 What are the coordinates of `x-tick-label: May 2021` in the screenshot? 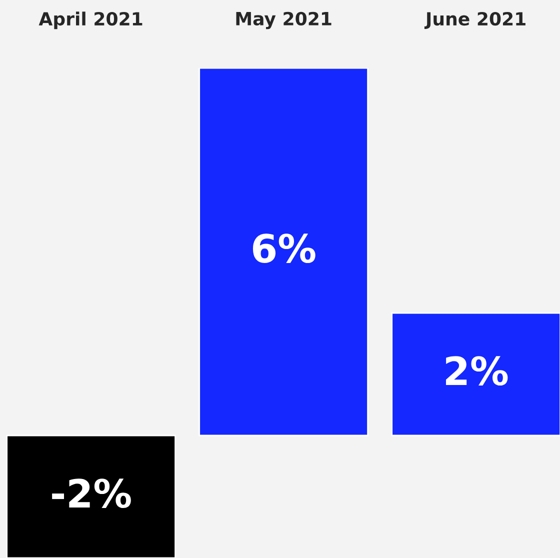 It's located at (284, 21).